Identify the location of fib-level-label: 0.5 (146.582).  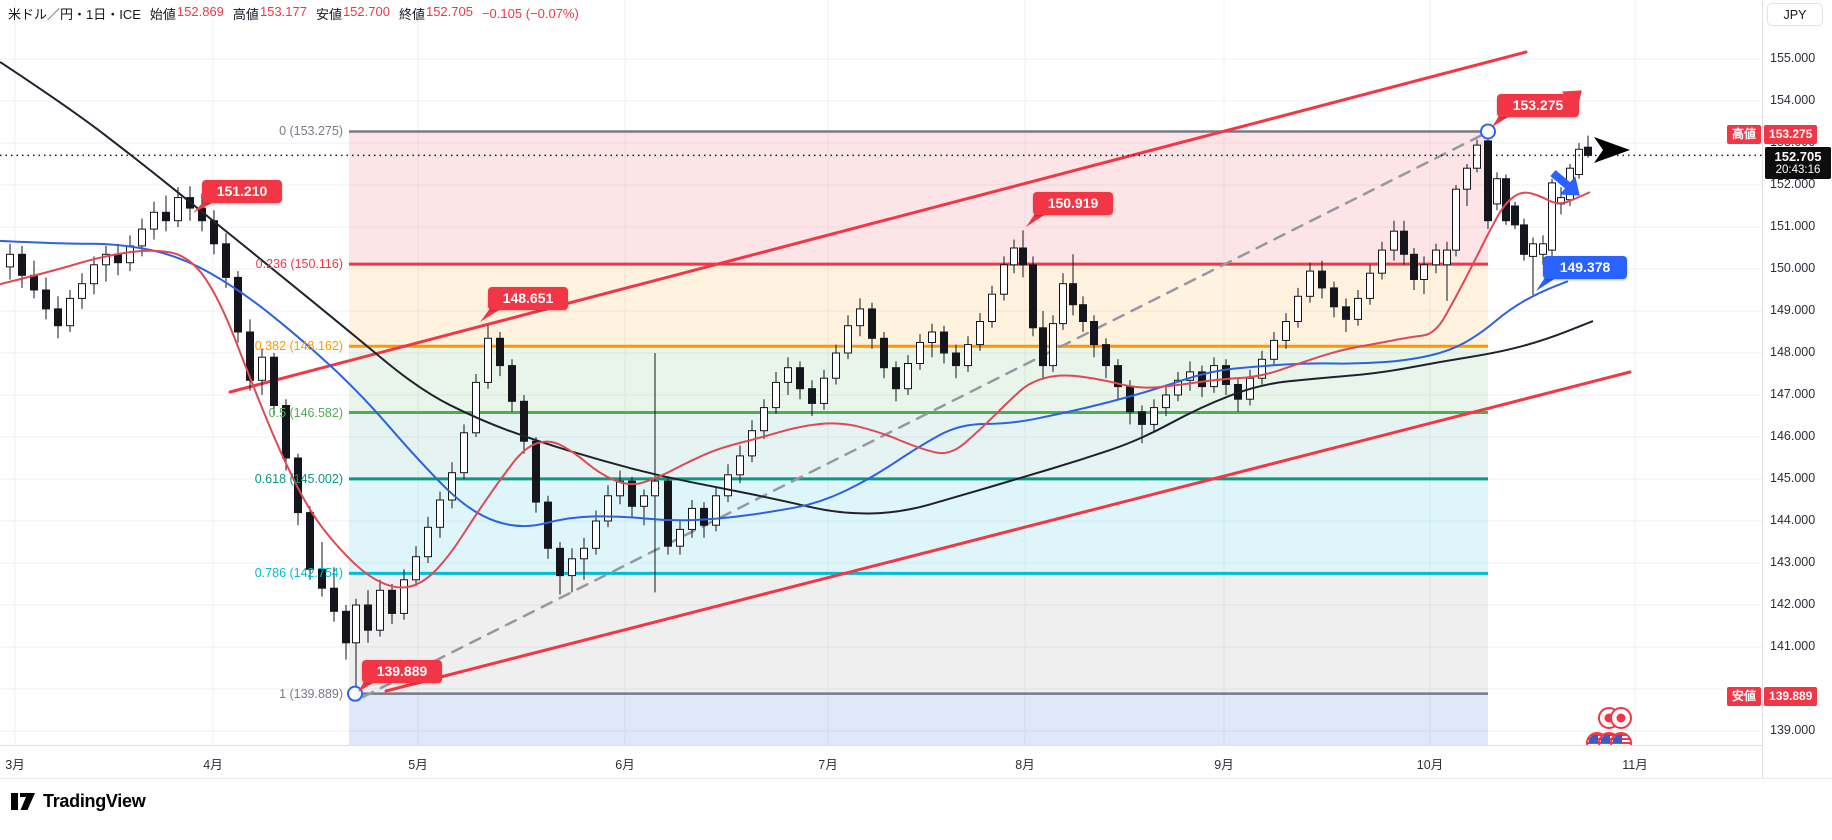
(305, 412).